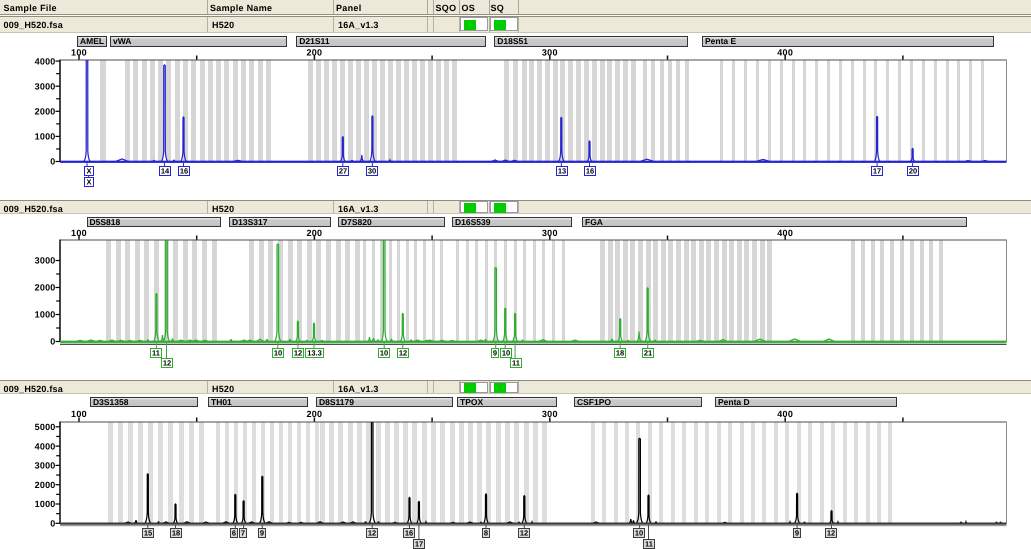  I want to click on svg-text: 30, so click(372, 171).